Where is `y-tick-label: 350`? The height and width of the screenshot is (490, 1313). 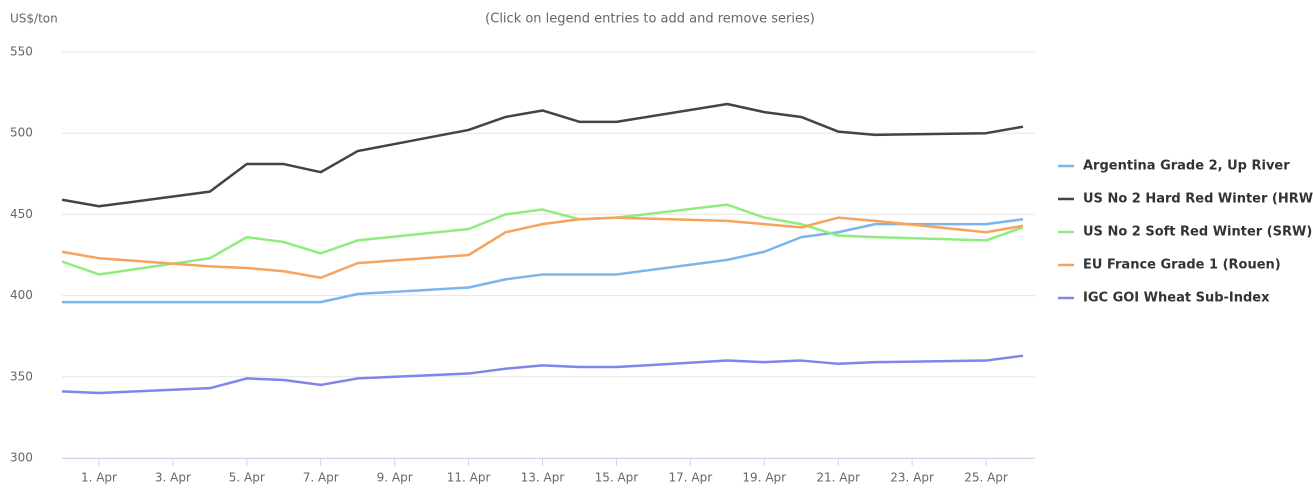
y-tick-label: 350 is located at coordinates (21, 376).